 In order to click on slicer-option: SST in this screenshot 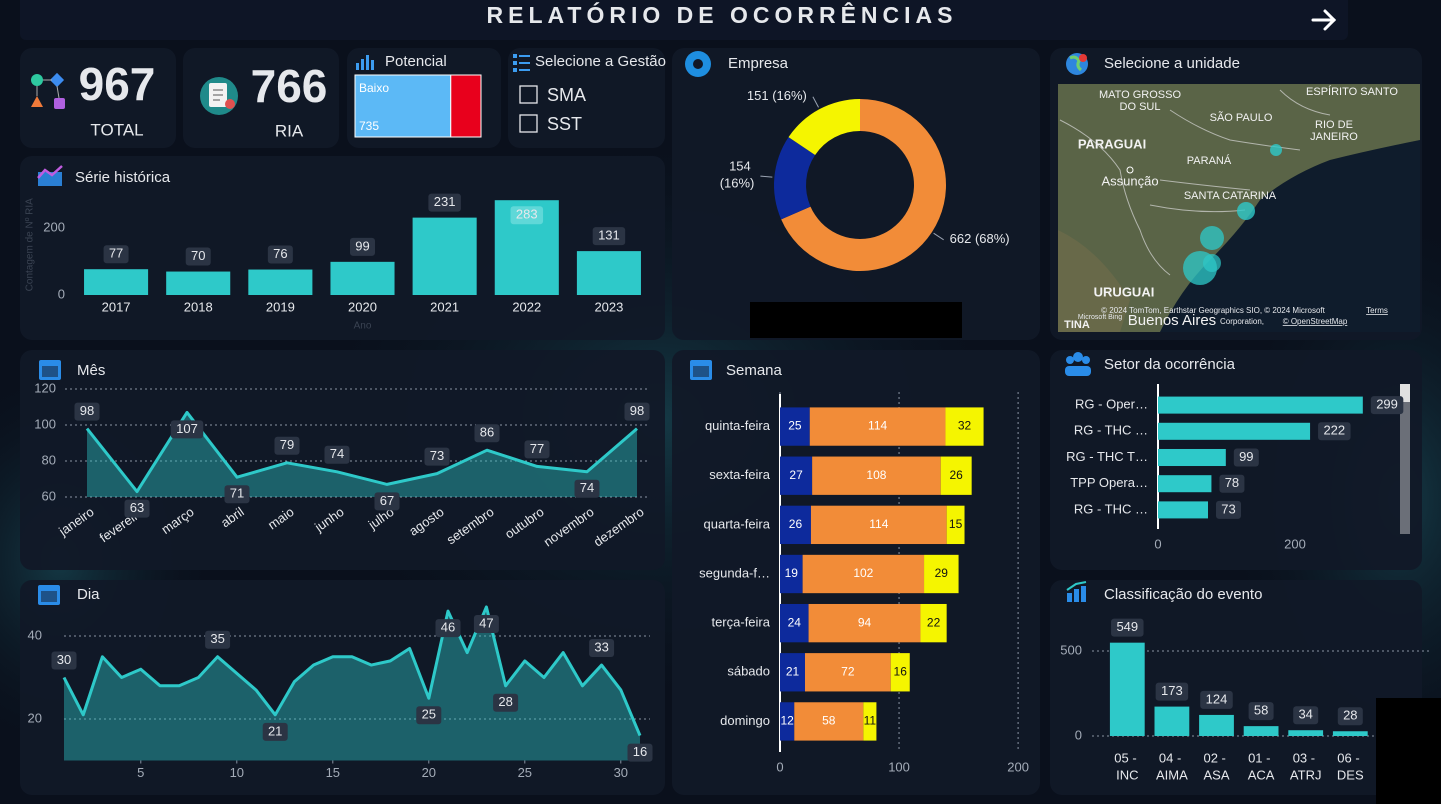, I will do `click(564, 124)`.